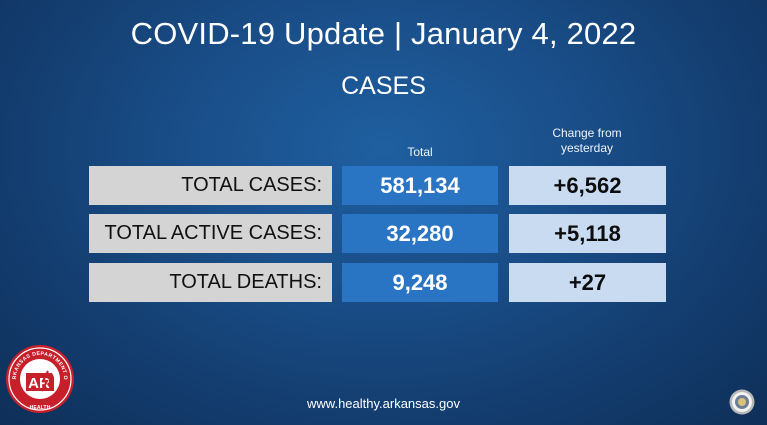 Image resolution: width=767 pixels, height=425 pixels. I want to click on row-change-value: +27, so click(587, 282).